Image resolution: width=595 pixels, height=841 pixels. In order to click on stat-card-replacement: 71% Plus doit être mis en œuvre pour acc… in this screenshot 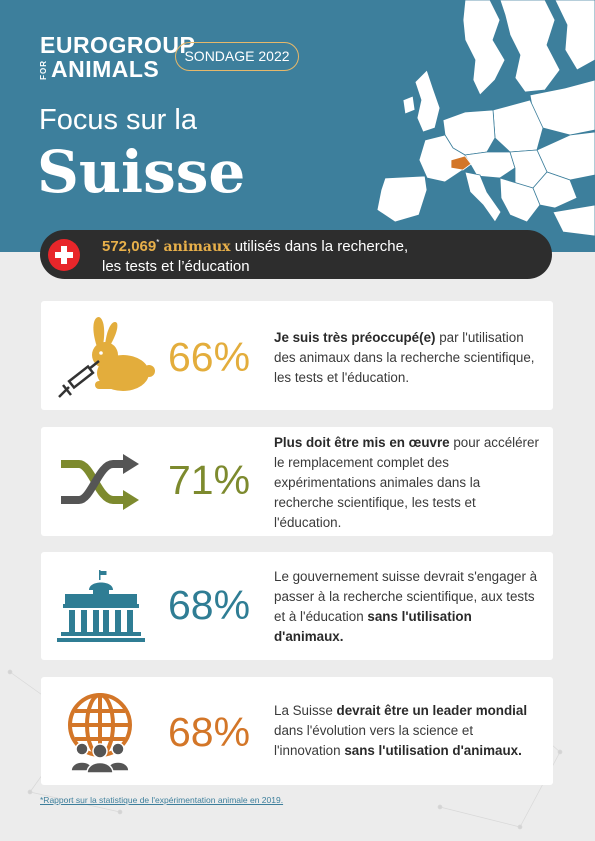, I will do `click(297, 481)`.